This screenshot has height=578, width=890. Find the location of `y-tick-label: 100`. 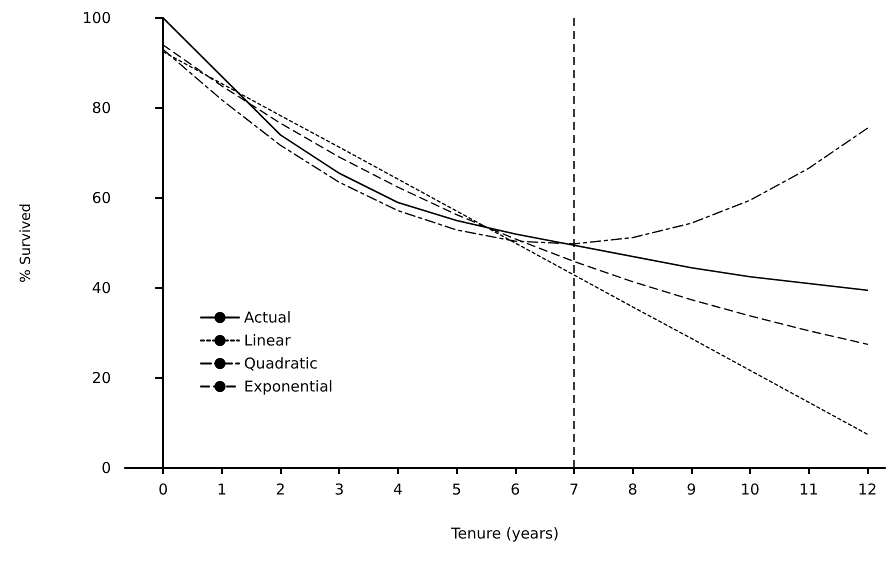

y-tick-label: 100 is located at coordinates (96, 18).